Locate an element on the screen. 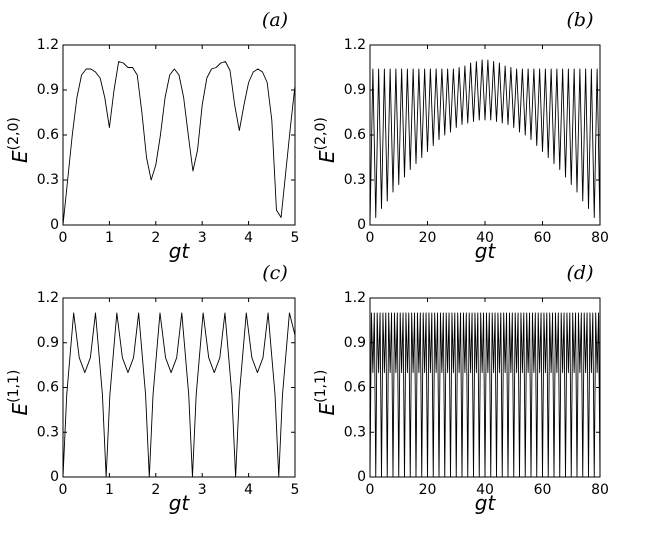 The height and width of the screenshot is (535, 654). panel-tag: (a) is located at coordinates (275, 20).